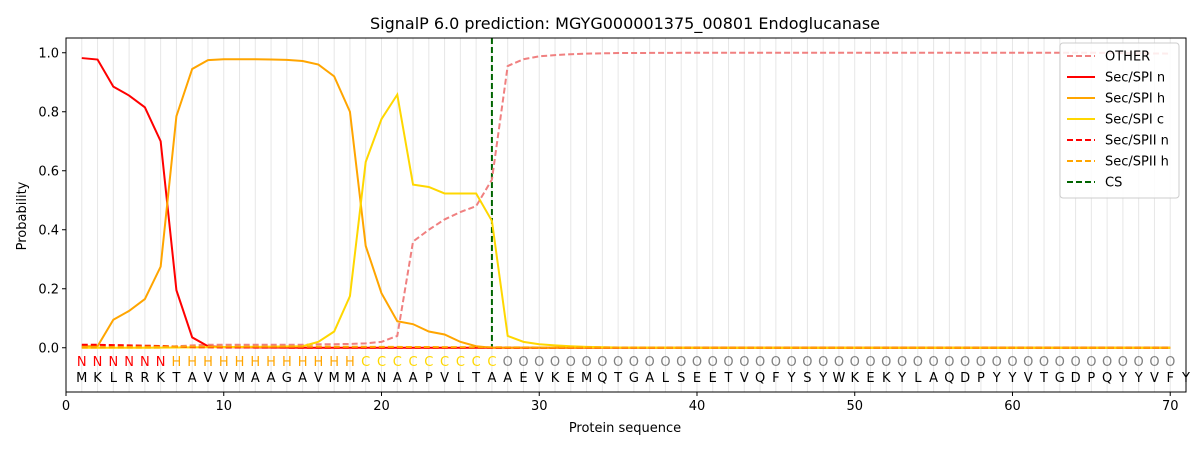 The height and width of the screenshot is (450, 1200). I want to click on legend-label: OTHER, so click(1127, 57).